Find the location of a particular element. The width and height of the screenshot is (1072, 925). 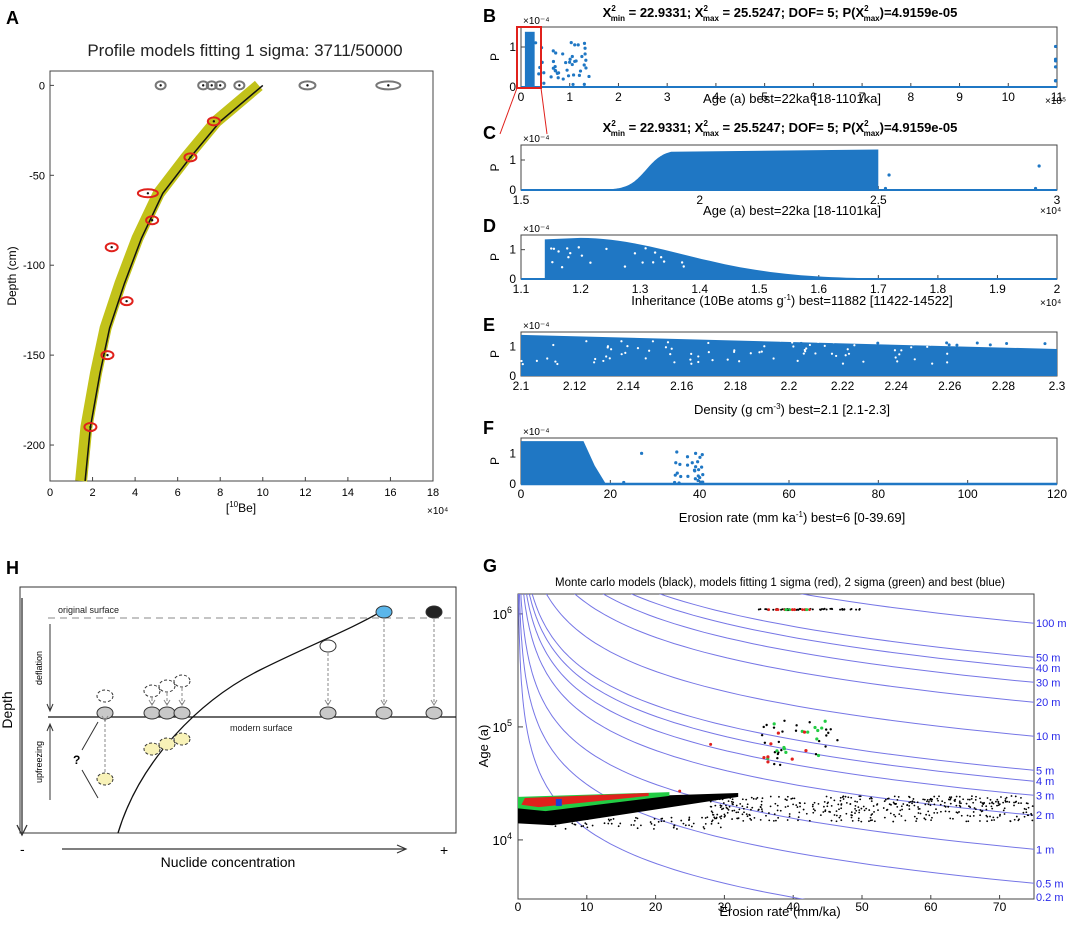

x-tick-label: 7 is located at coordinates (862, 97).